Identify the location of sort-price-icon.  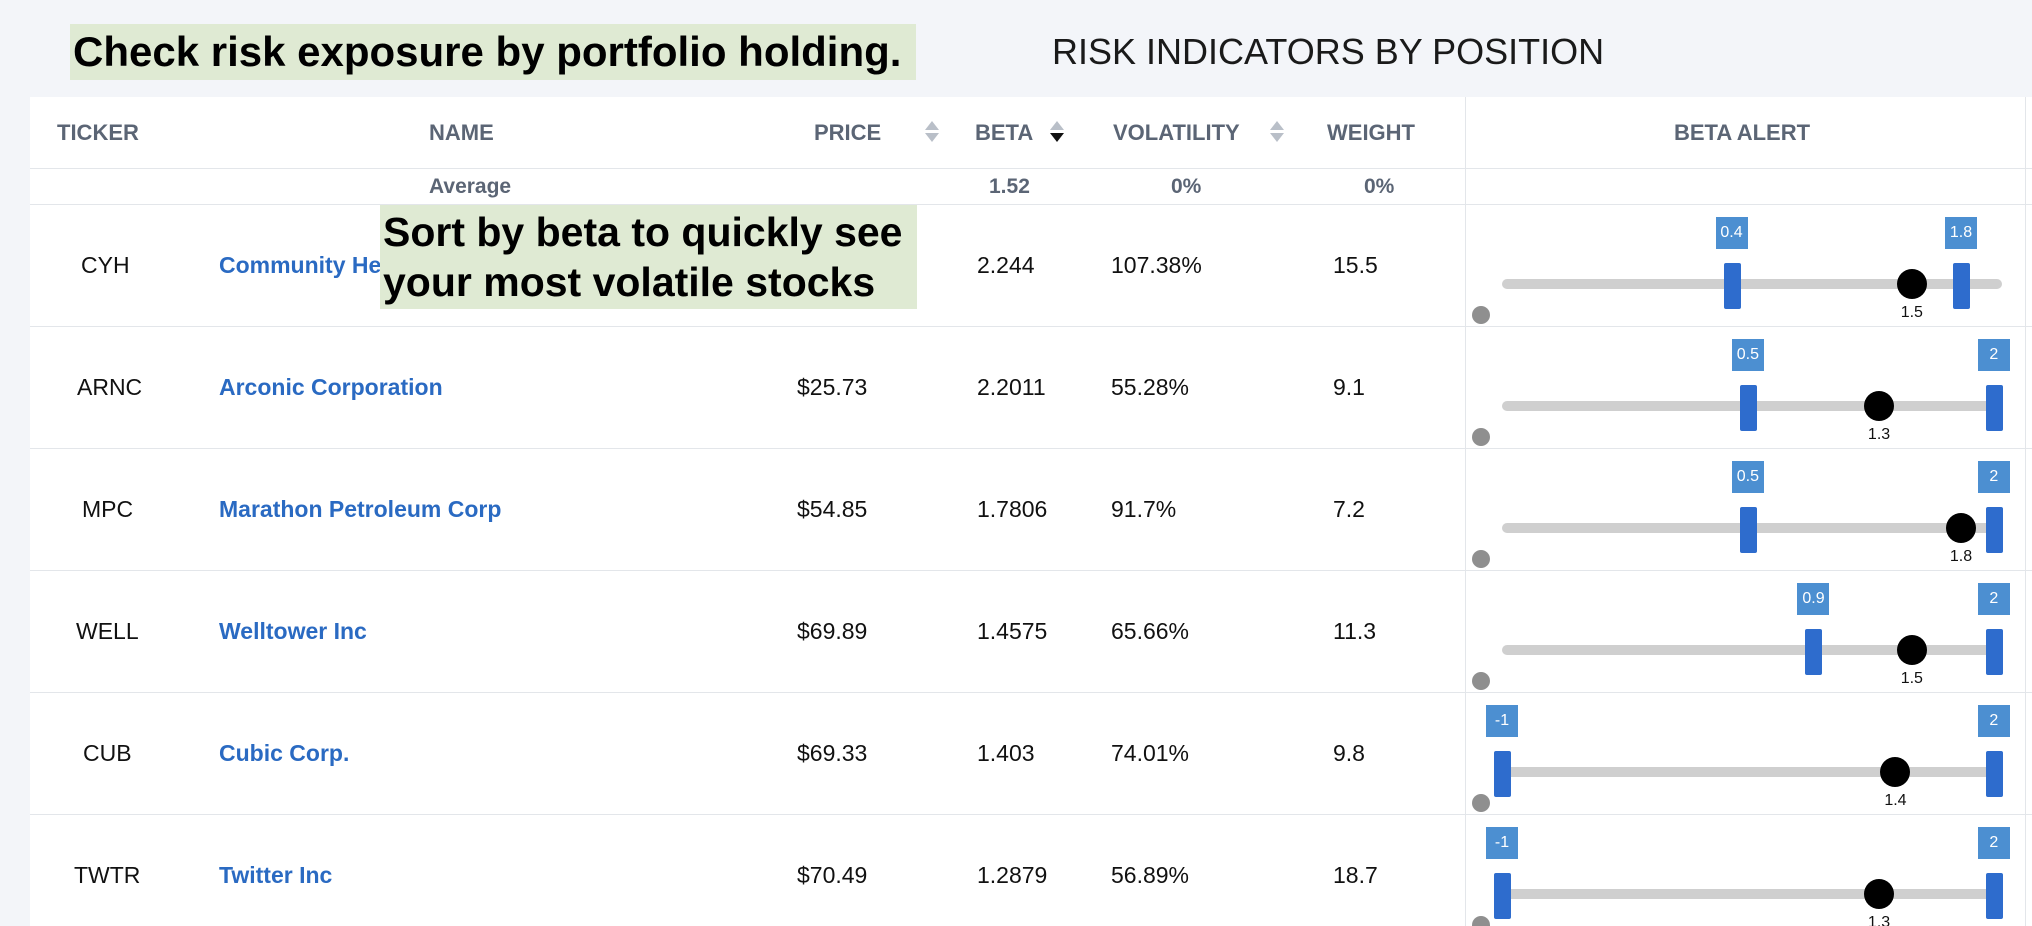
(932, 133).